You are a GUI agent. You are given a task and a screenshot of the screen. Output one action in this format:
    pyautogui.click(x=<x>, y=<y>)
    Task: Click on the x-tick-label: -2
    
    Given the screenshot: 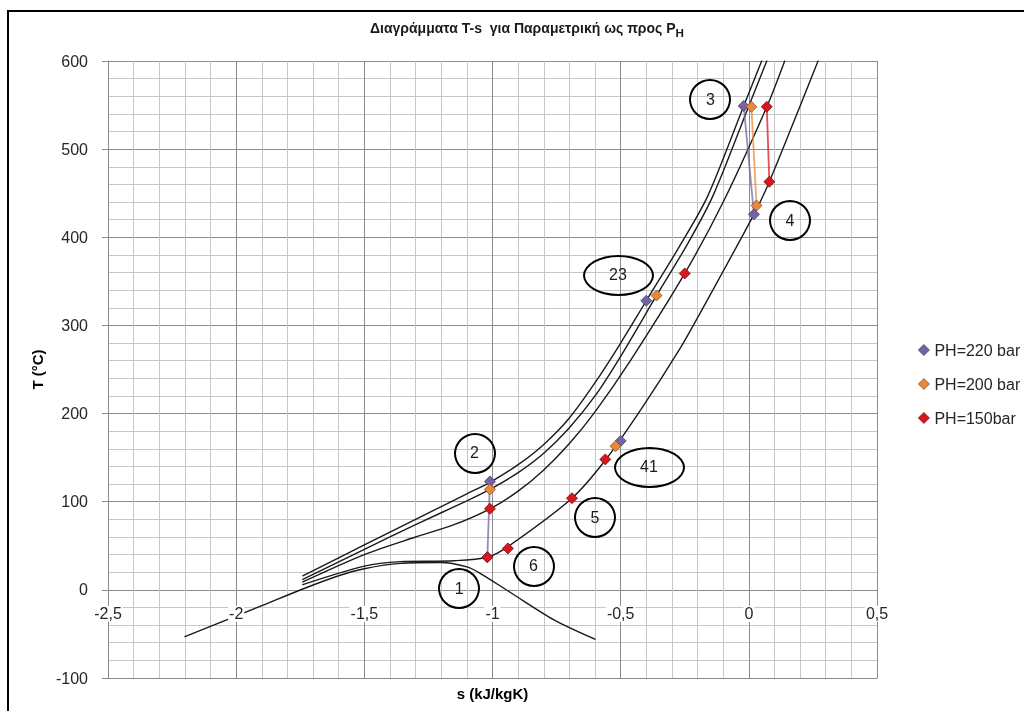 What is the action you would take?
    pyautogui.click(x=236, y=614)
    